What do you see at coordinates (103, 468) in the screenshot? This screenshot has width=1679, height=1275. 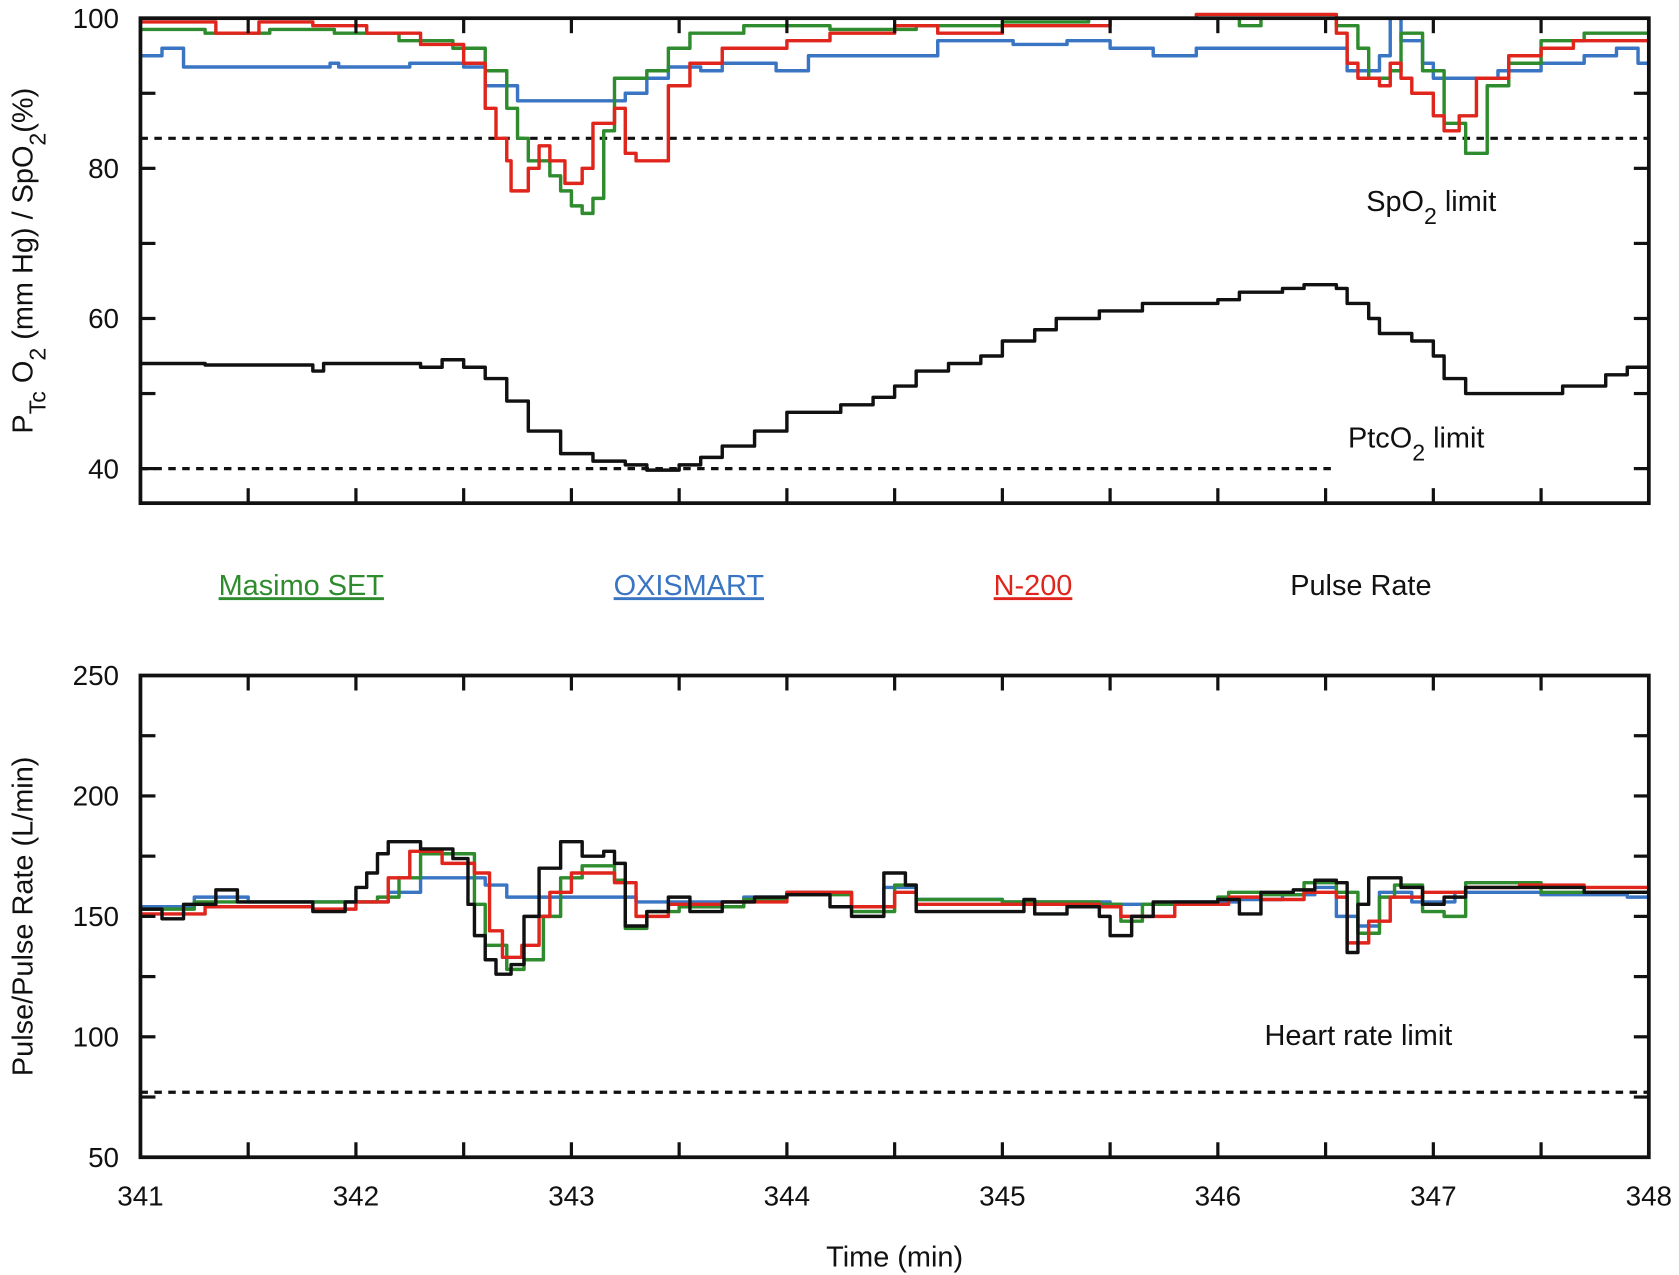 I see `y-tick-label: 40` at bounding box center [103, 468].